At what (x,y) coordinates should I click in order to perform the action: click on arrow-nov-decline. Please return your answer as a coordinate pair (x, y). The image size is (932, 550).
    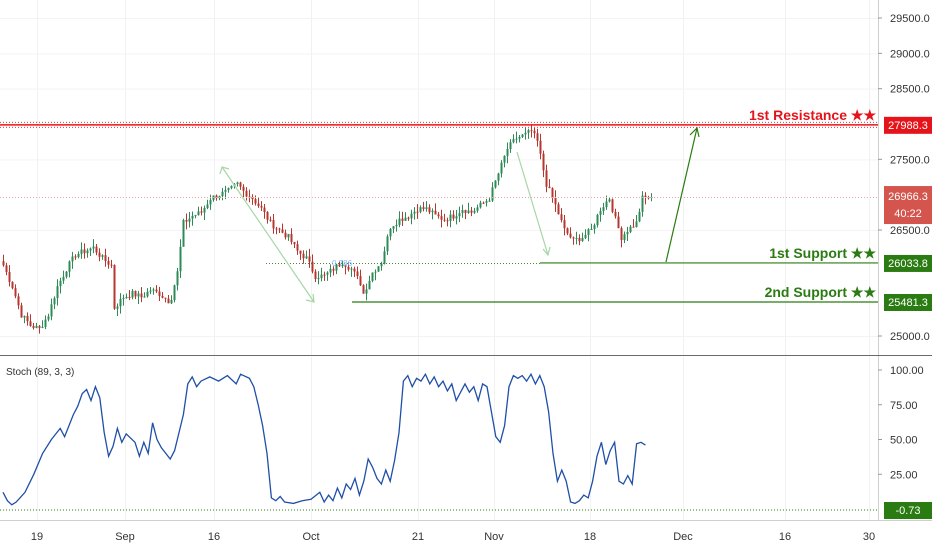
    Looking at the image, I should click on (532, 203).